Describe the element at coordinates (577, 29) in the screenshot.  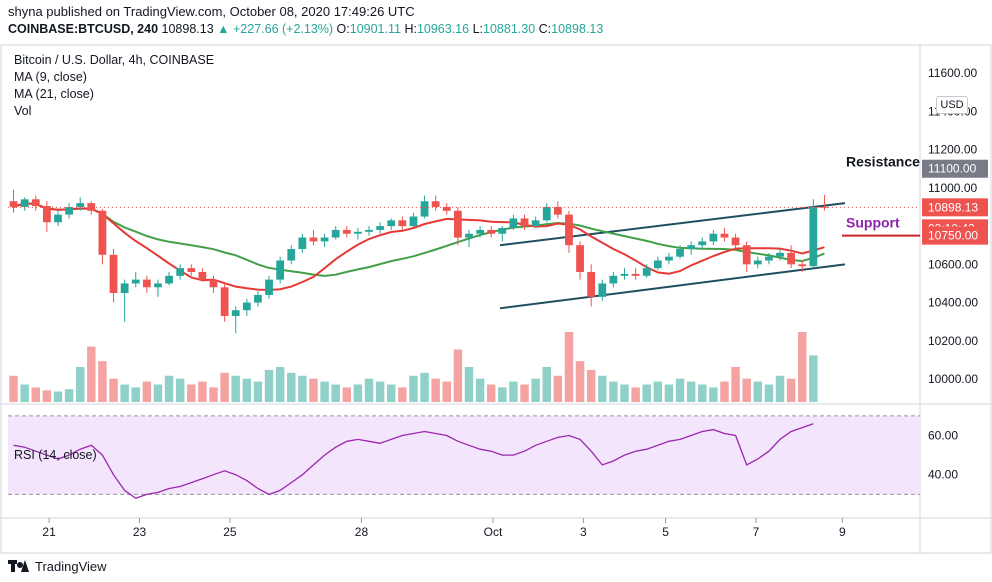
I see `close-value: 10898.13` at that location.